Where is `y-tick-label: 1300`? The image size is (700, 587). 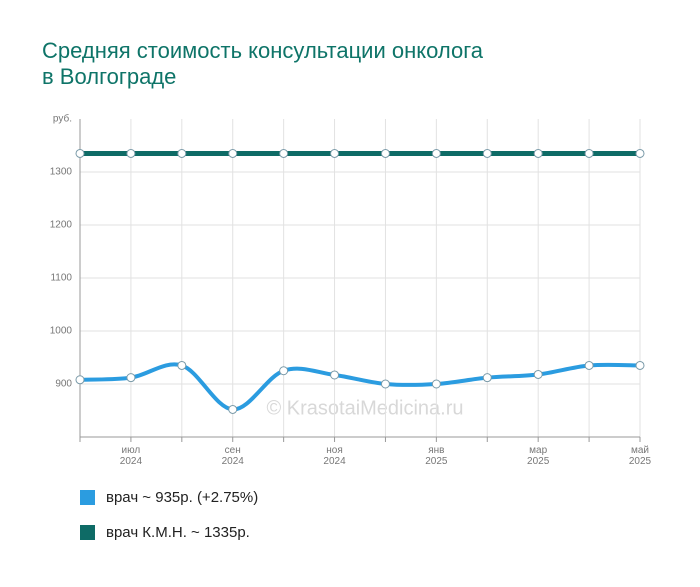
y-tick-label: 1300 is located at coordinates (61, 172).